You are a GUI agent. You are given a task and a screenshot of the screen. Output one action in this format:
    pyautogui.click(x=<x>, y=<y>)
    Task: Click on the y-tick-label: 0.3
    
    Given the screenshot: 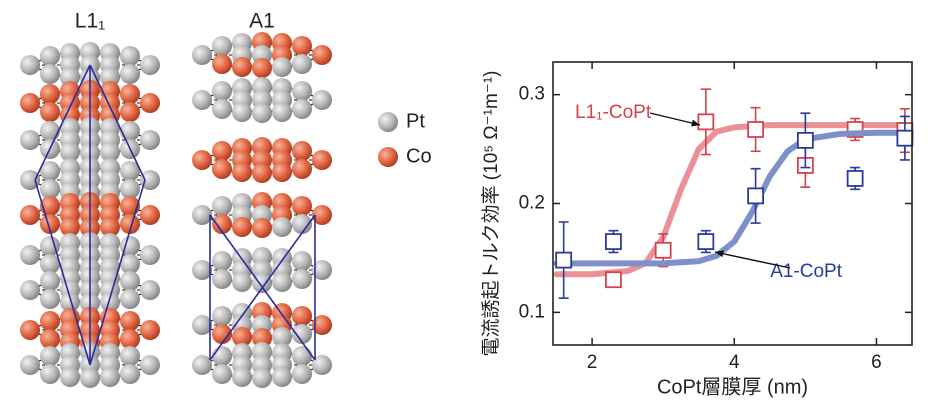 What is the action you would take?
    pyautogui.click(x=532, y=94)
    